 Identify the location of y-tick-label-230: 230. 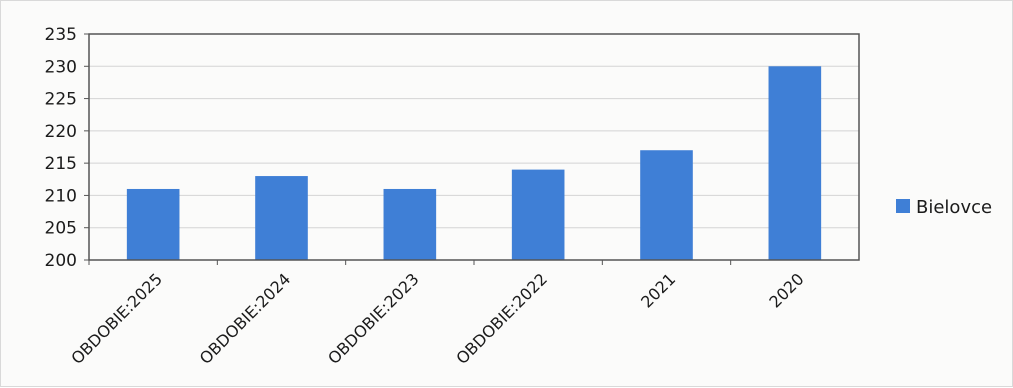
(61, 67).